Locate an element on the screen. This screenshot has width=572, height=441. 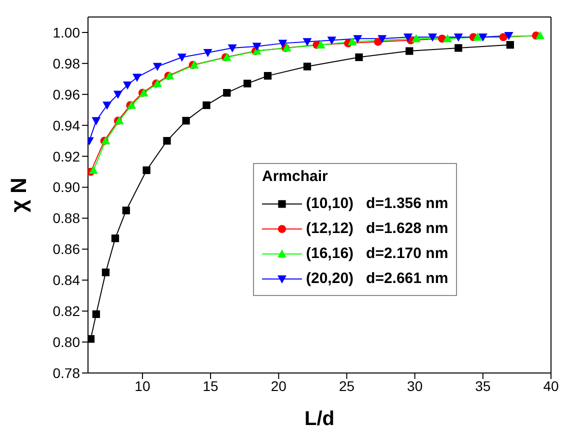
x-axis-title: L/d is located at coordinates (319, 419).